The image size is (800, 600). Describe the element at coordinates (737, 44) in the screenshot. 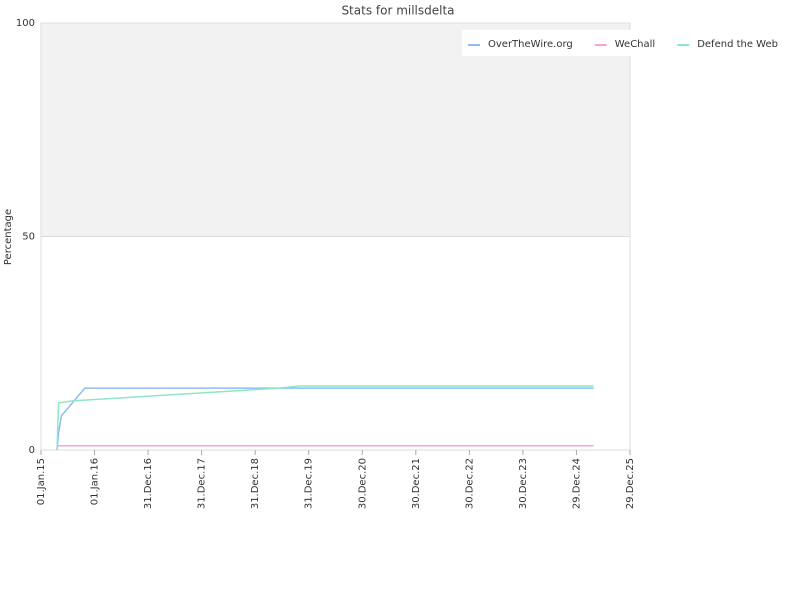

I see `legend-label: Defend the Web` at that location.